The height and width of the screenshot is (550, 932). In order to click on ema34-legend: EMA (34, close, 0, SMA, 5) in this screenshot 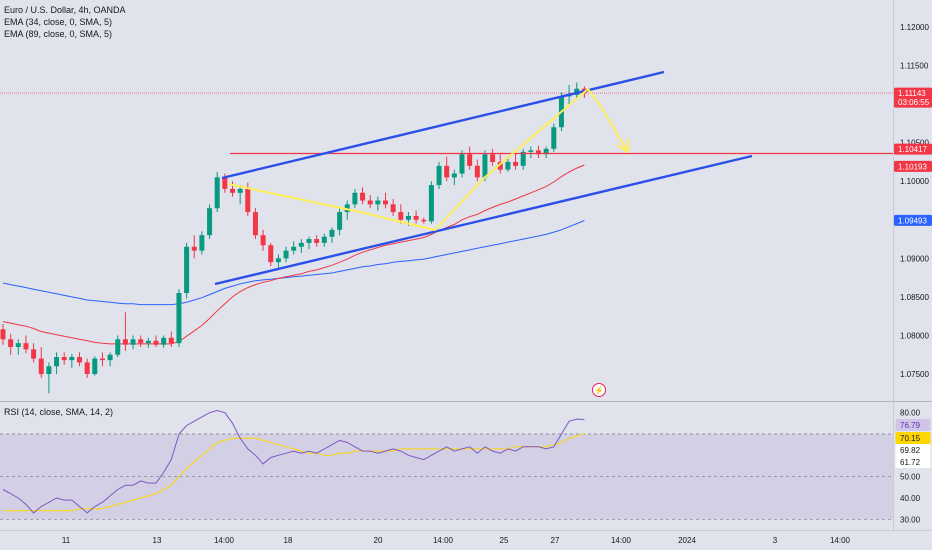, I will do `click(58, 22)`.